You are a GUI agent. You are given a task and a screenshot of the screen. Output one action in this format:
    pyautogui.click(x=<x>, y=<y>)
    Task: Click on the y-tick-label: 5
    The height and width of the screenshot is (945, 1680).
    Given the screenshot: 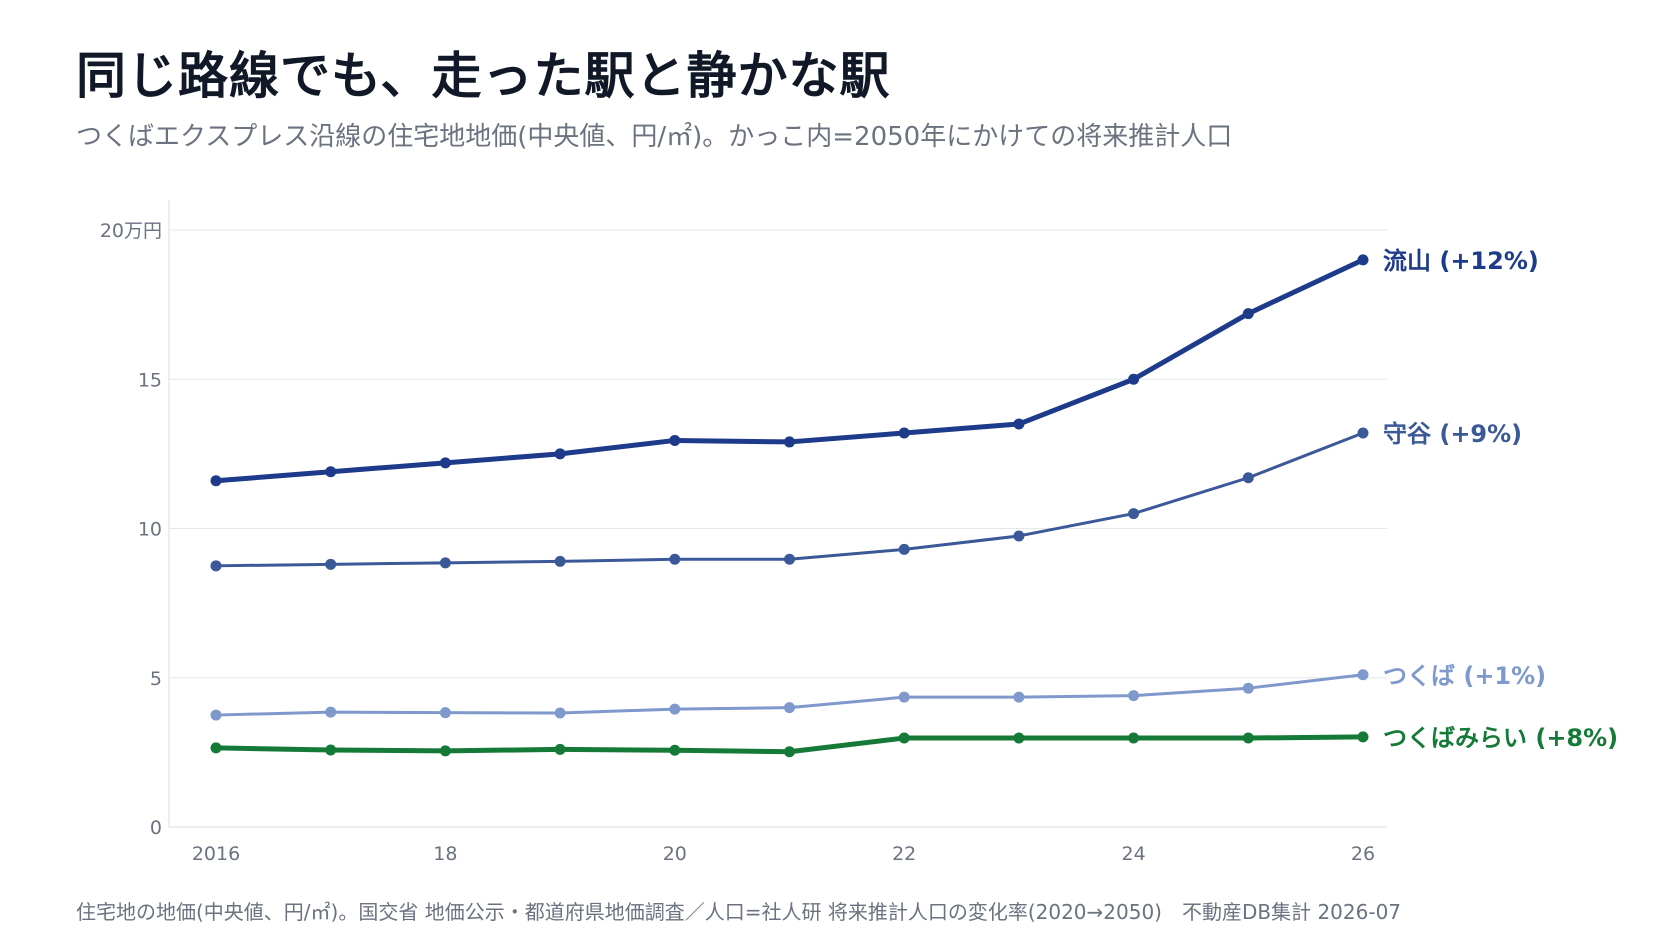 What is the action you would take?
    pyautogui.click(x=156, y=679)
    